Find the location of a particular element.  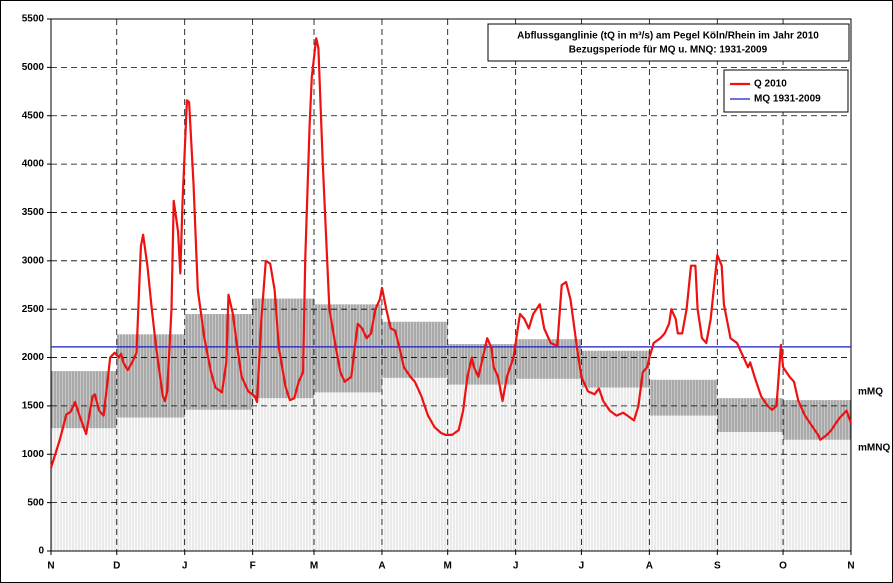

y-tick-label: 4500 is located at coordinates (33, 115).